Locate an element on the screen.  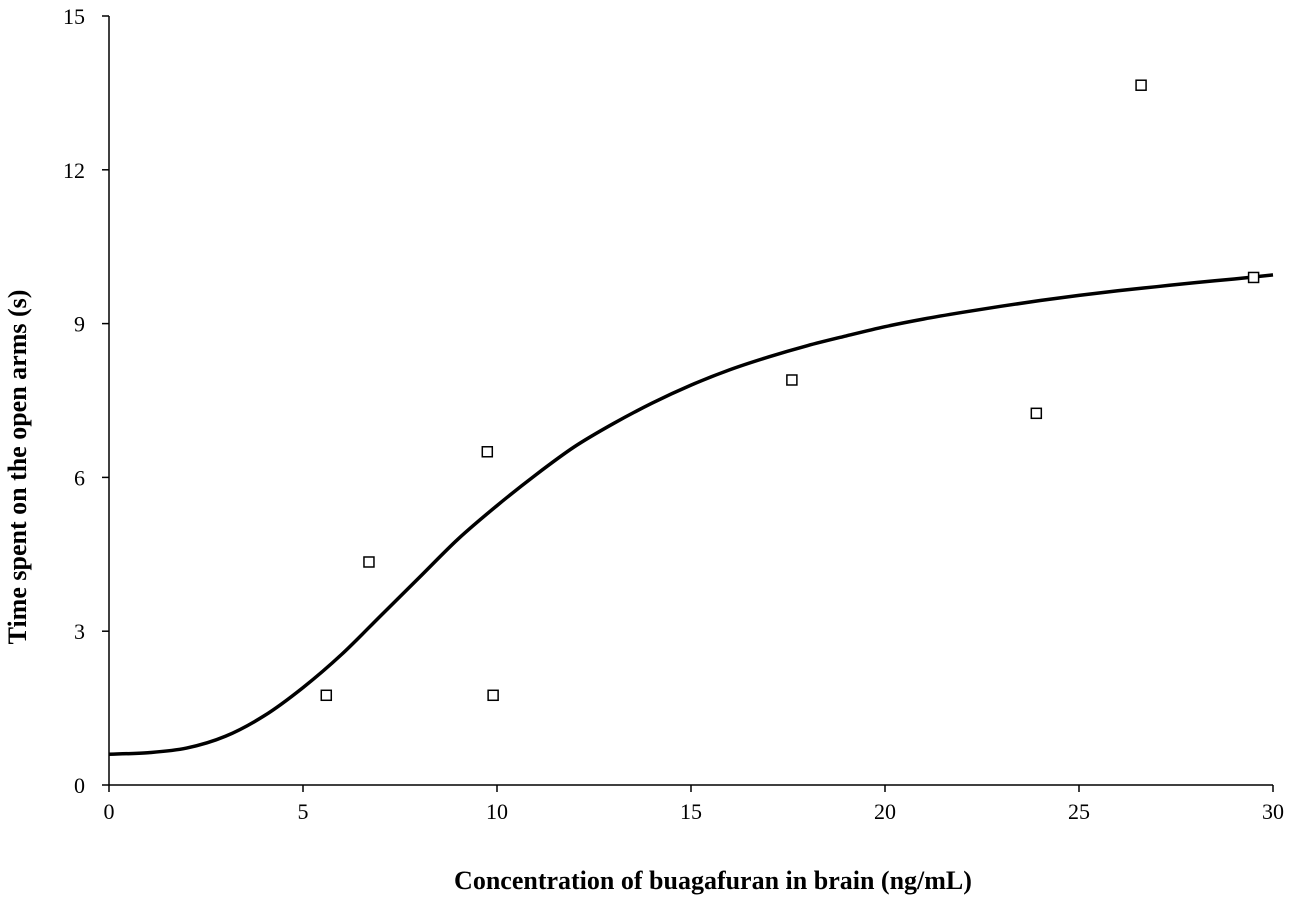
y-tick-label: 15 is located at coordinates (74, 16).